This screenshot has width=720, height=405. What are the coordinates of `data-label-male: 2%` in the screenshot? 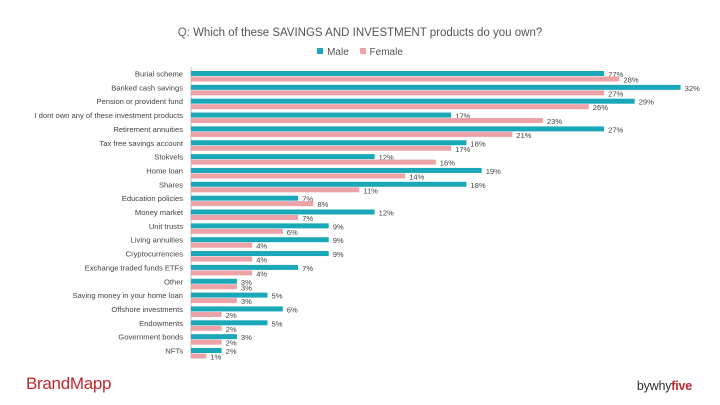 It's located at (231, 351).